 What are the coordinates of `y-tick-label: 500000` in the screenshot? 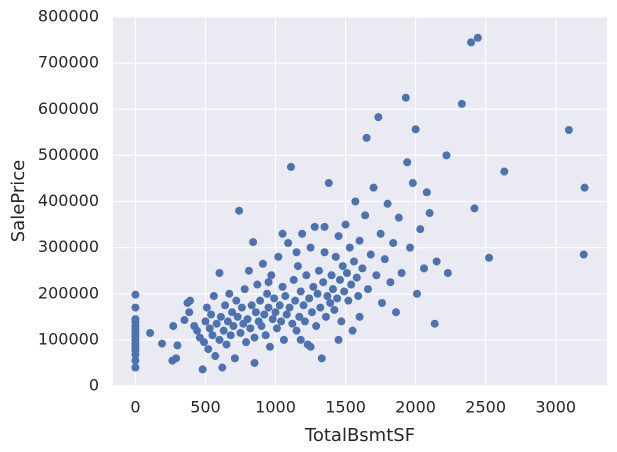 It's located at (68, 154).